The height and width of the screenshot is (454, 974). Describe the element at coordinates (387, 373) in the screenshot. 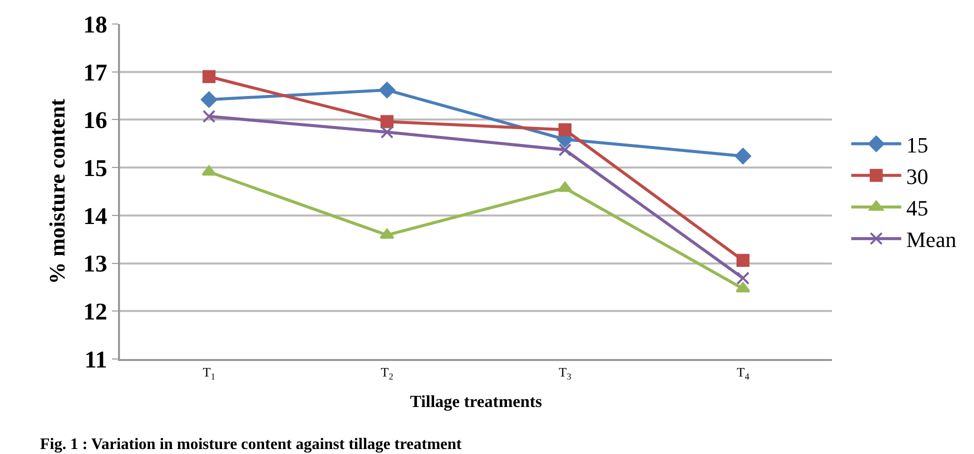

I see `x-tick-label: T$_{2}$` at that location.